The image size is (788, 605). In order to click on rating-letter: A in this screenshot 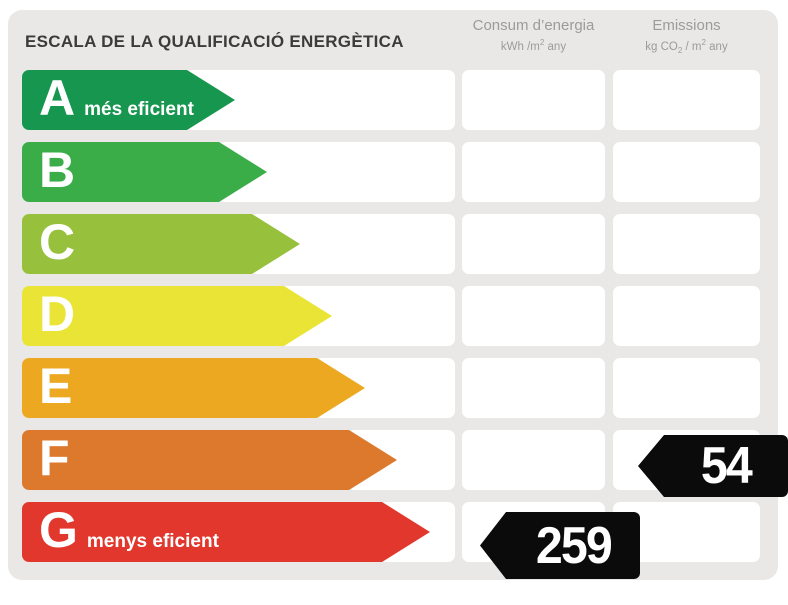, I will do `click(57, 98)`.